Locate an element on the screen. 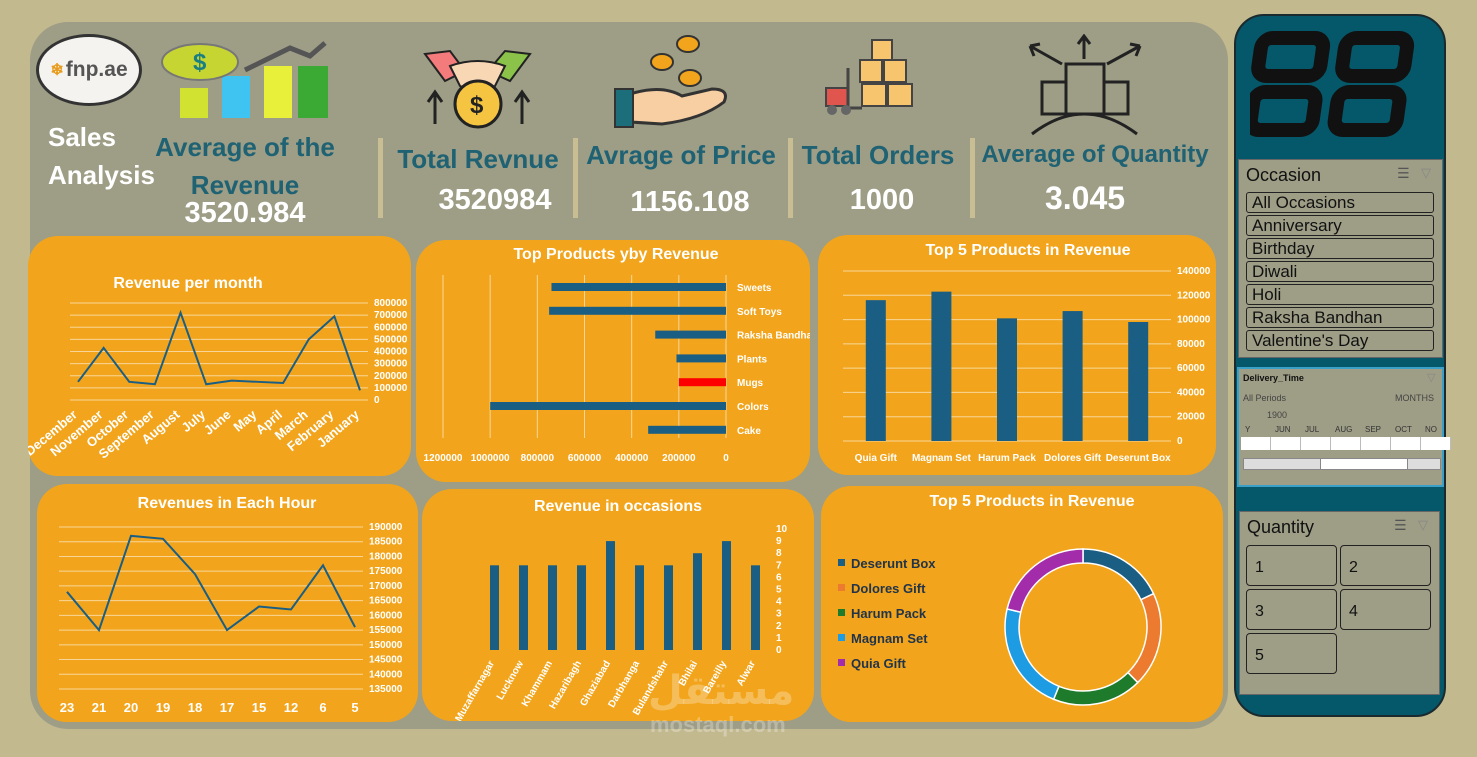  timeline-month-label: JUL is located at coordinates (1312, 429).